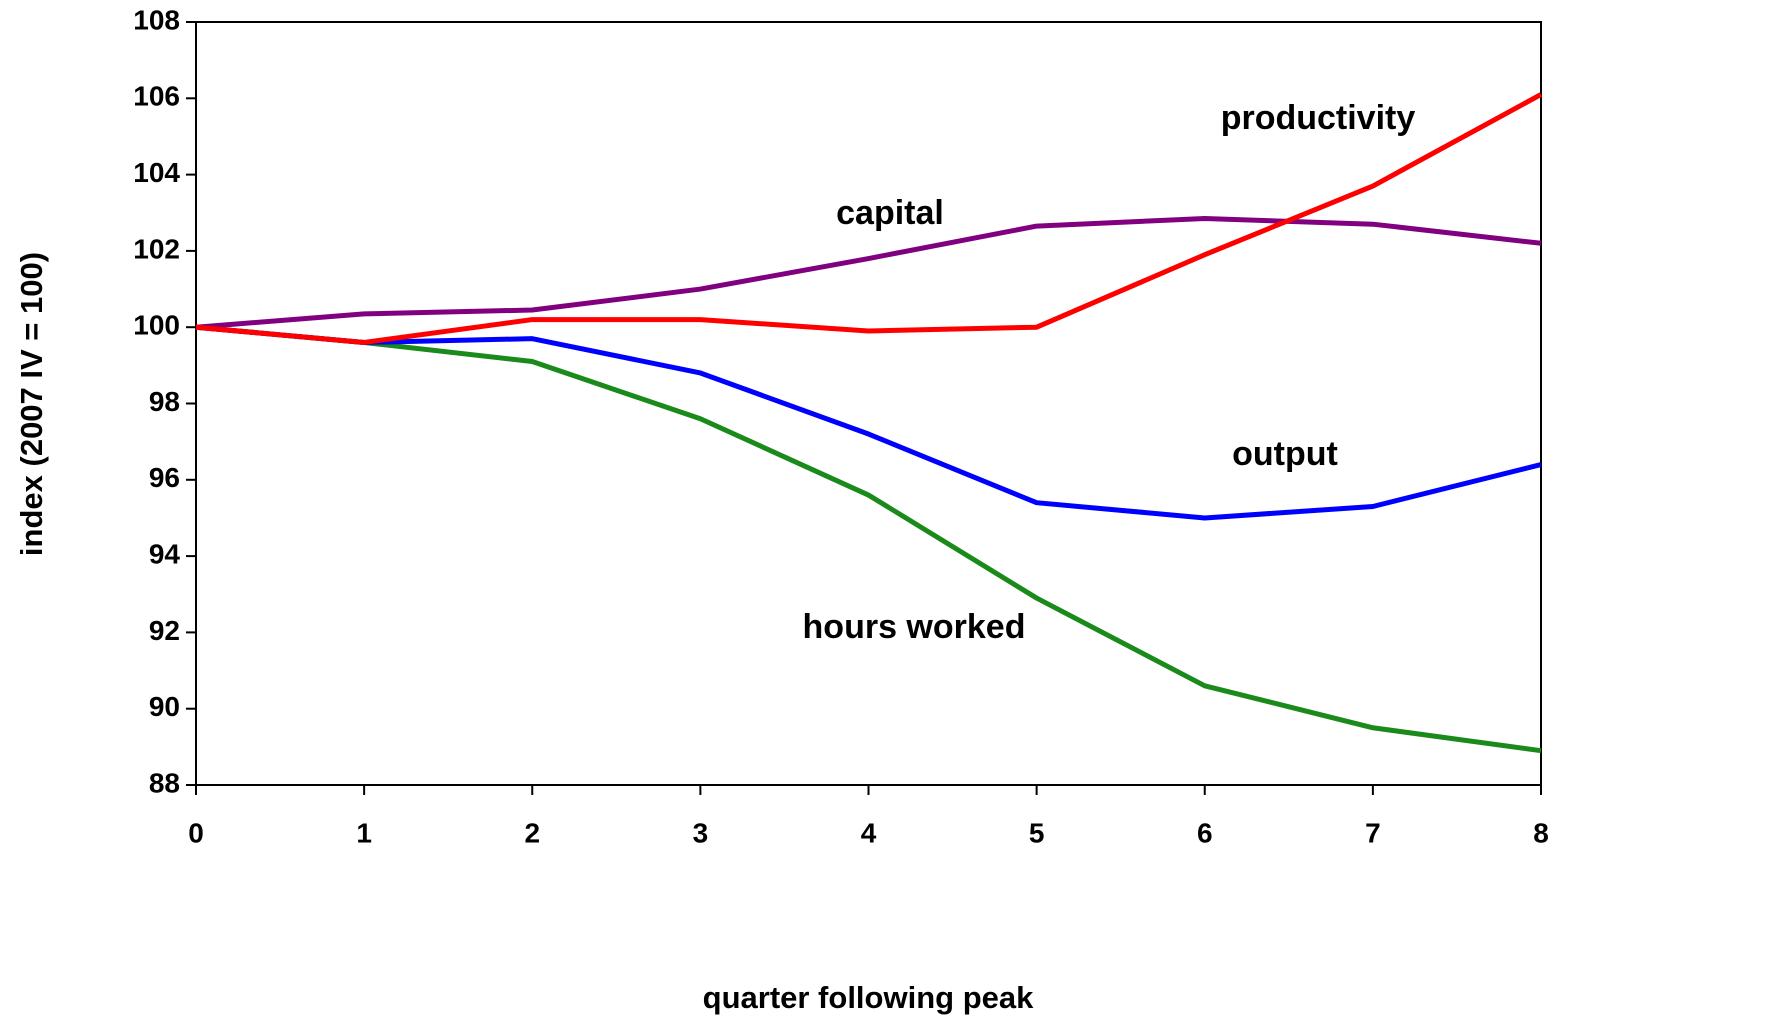  I want to click on y-tick-label: 88, so click(164, 782).